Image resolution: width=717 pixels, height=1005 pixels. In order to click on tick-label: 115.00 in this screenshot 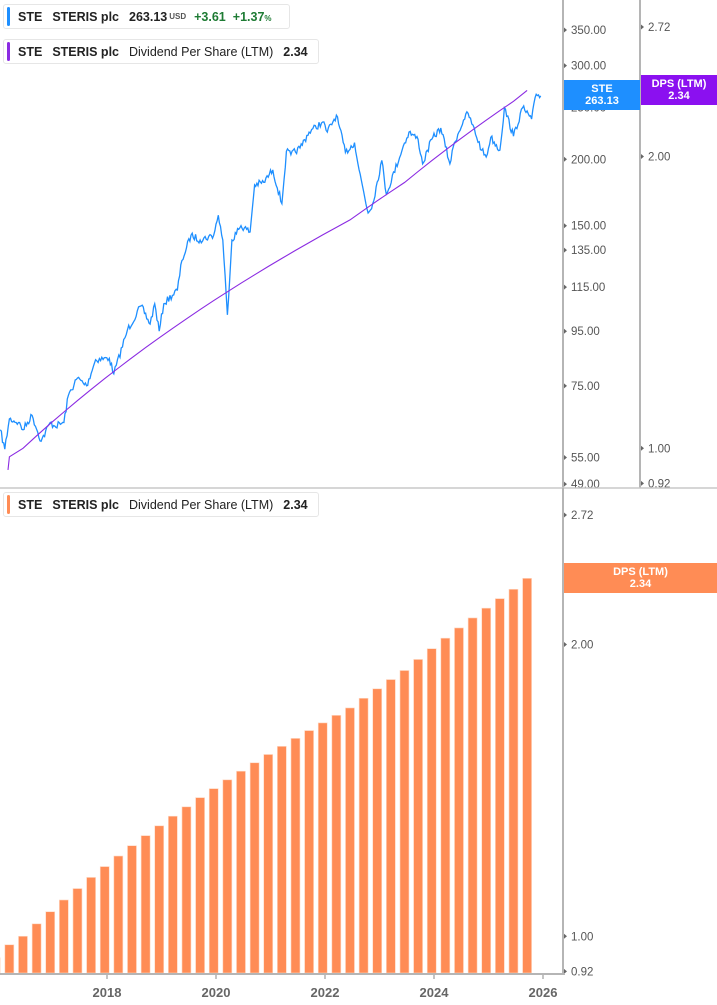, I will do `click(588, 288)`.